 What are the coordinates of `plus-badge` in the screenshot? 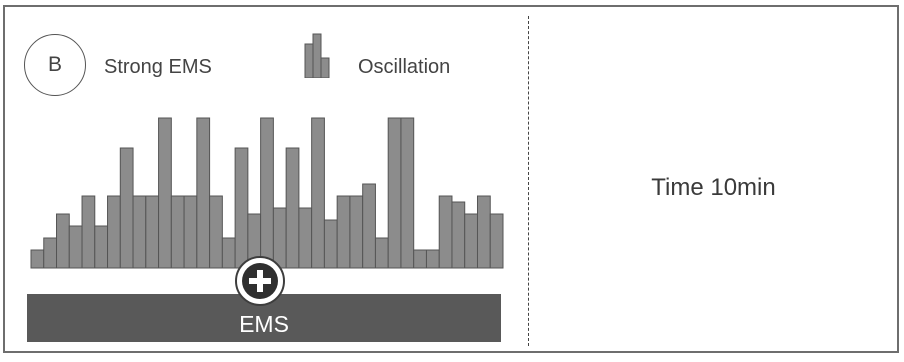 It's located at (260, 281).